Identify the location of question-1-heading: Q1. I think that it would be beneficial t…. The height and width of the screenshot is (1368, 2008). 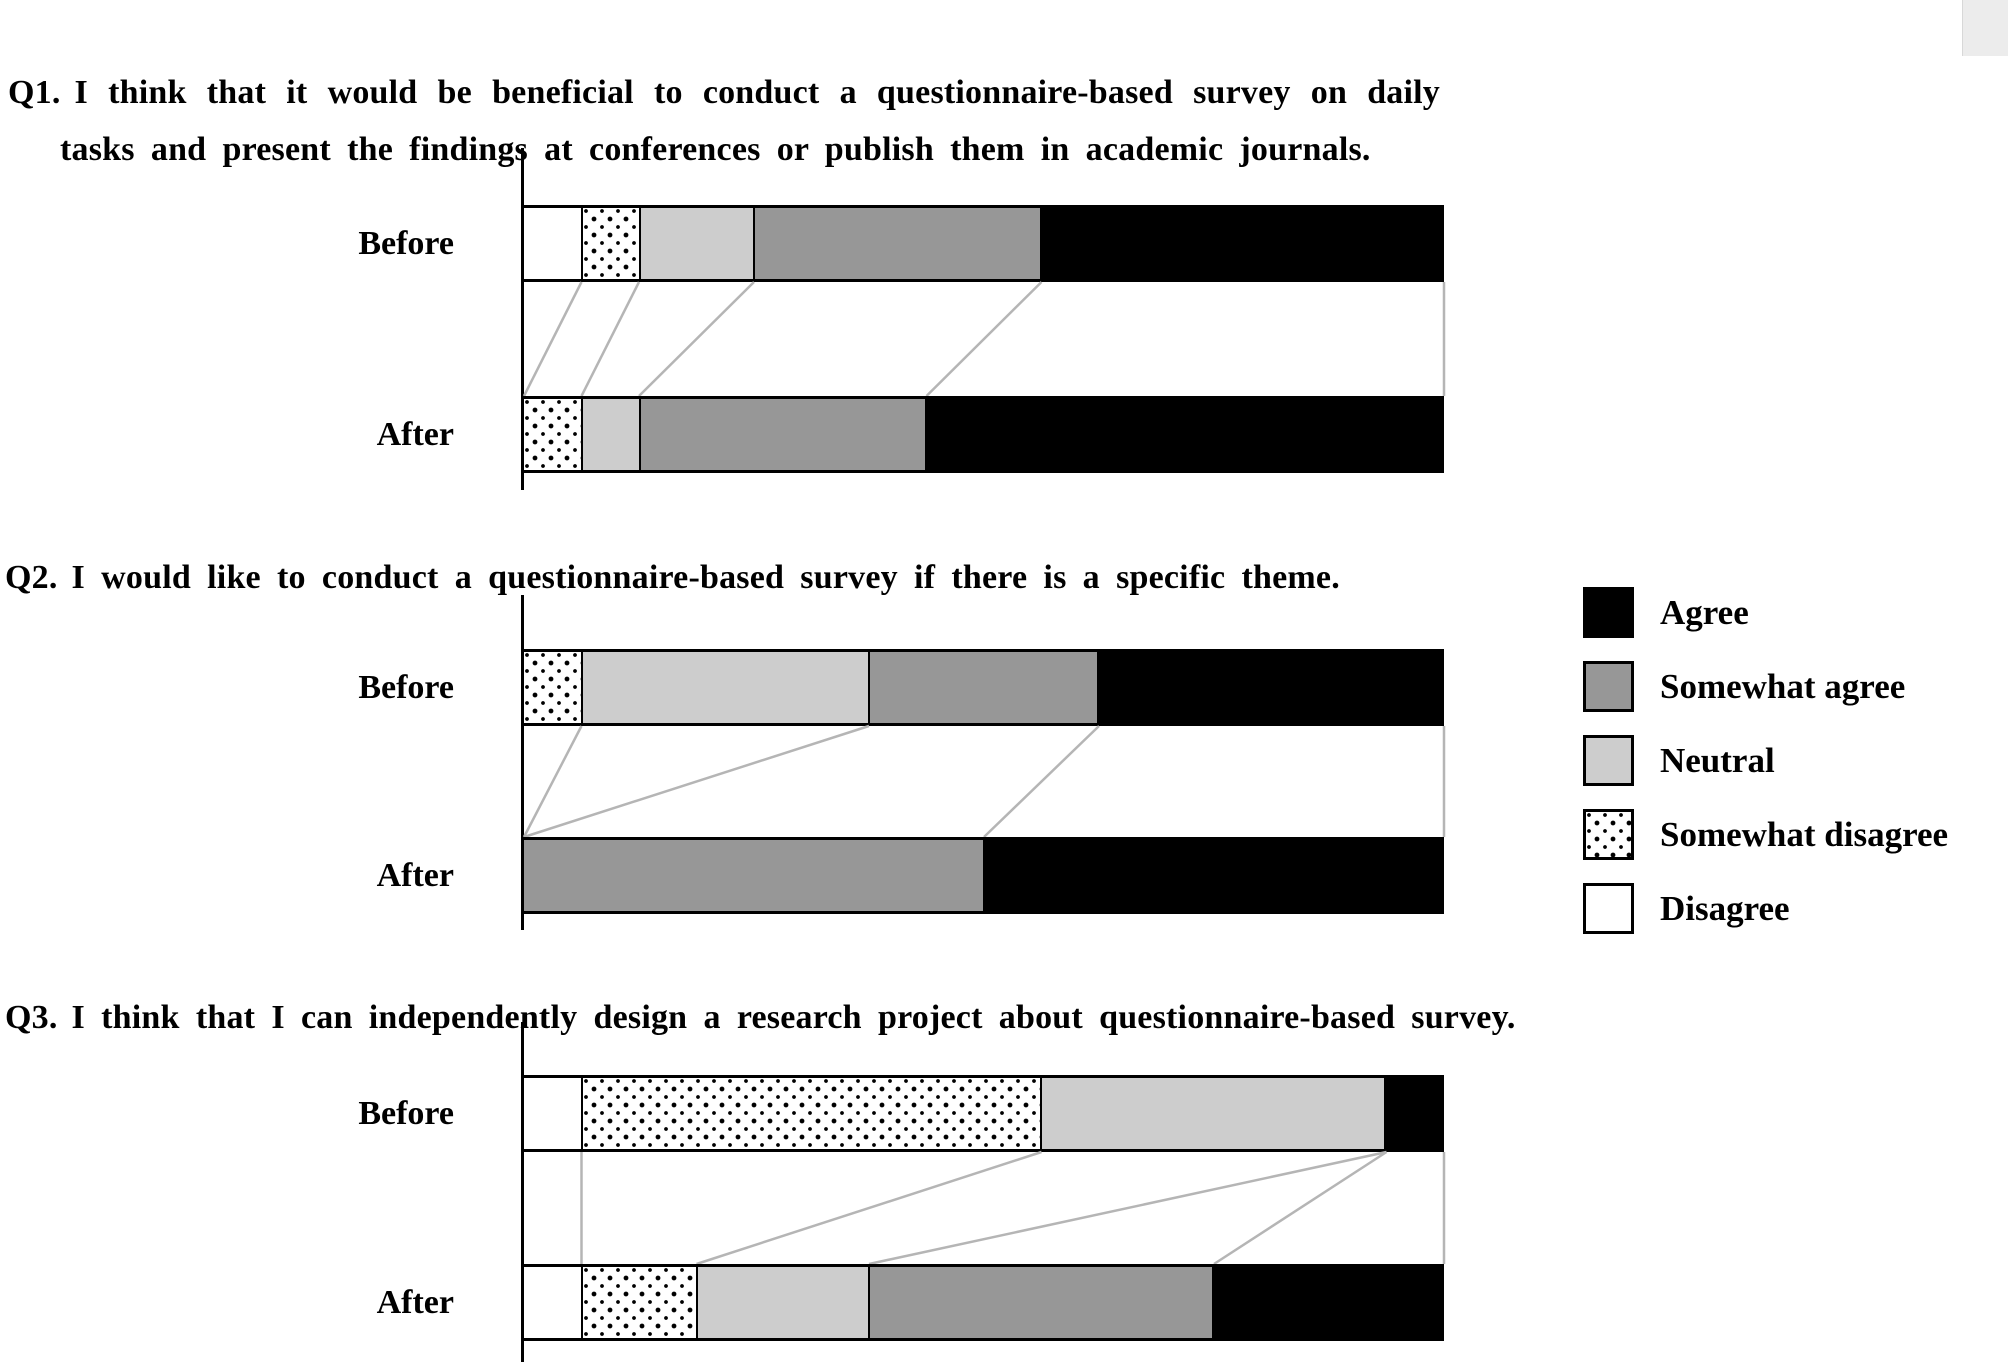
(724, 121).